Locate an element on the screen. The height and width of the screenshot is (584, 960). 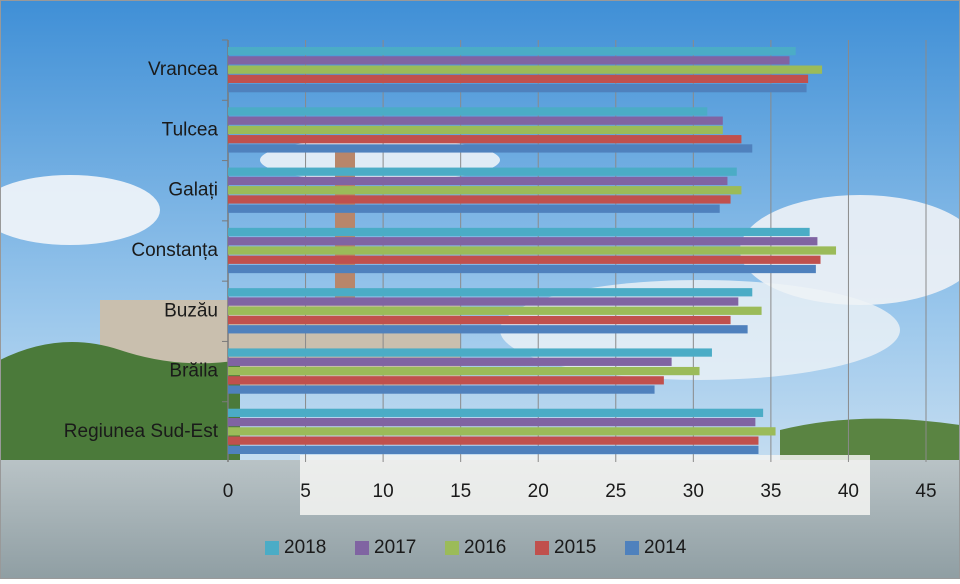
legend-label: 2016 is located at coordinates (485, 547).